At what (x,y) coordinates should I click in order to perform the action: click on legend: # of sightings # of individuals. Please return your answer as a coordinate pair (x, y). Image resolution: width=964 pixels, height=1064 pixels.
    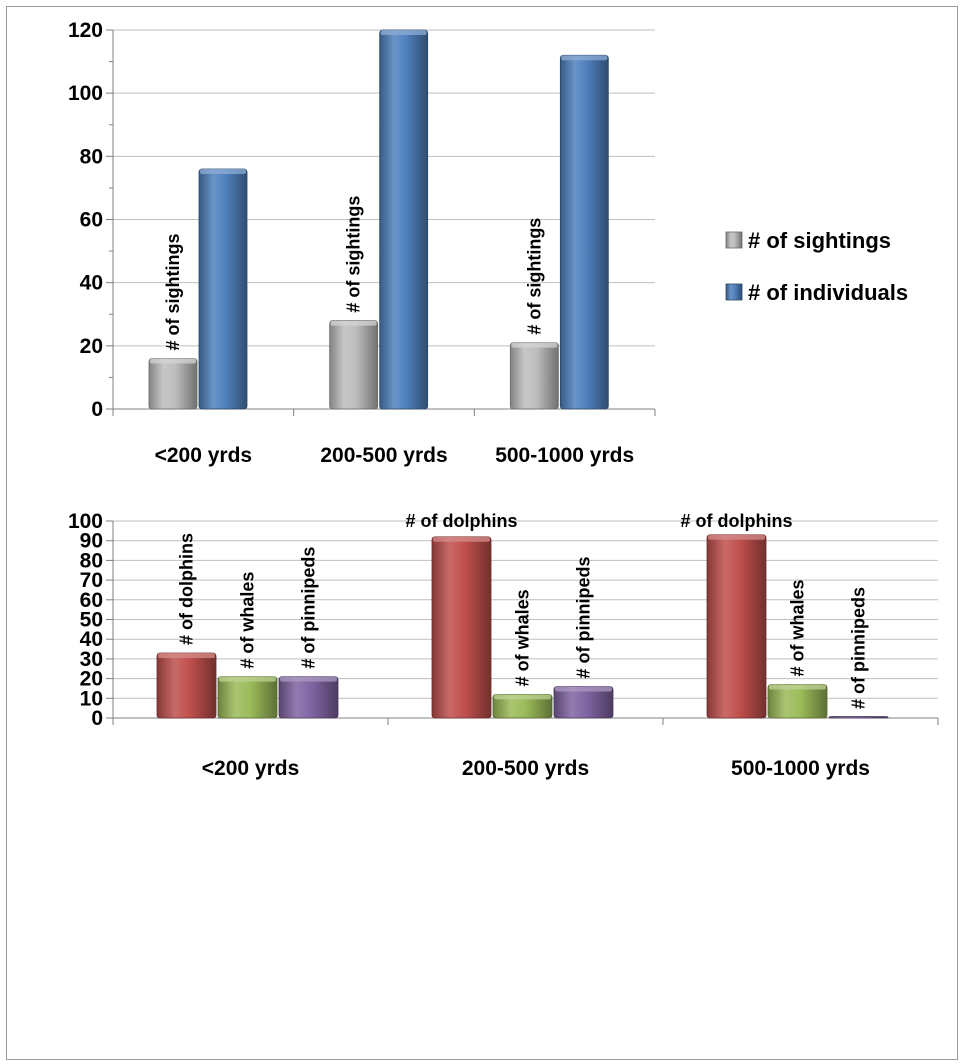
    Looking at the image, I should click on (816, 266).